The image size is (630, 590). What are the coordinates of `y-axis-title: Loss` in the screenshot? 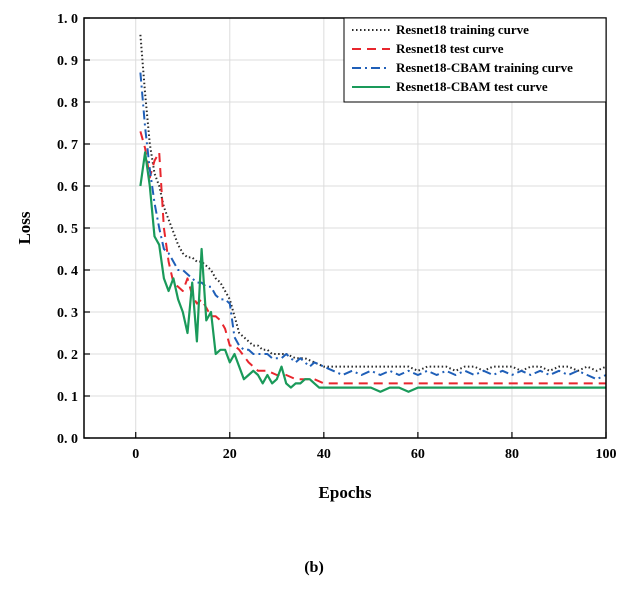 It's located at (24, 227).